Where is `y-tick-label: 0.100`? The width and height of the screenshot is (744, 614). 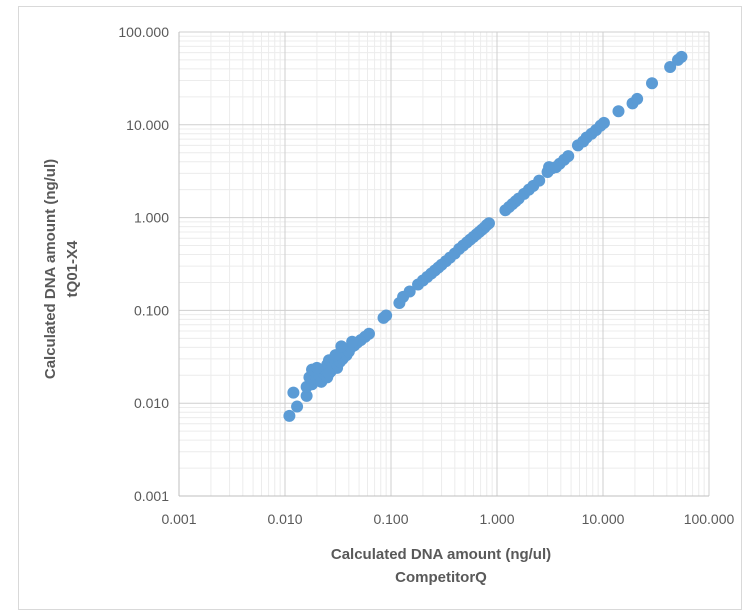
y-tick-label: 0.100 is located at coordinates (151, 310).